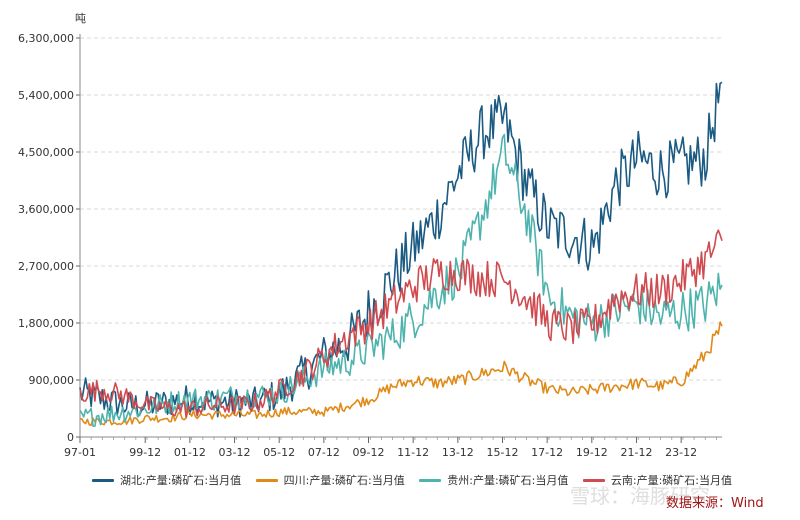  Describe the element at coordinates (592, 452) in the screenshot. I see `x-tick-label: 19-12` at that location.